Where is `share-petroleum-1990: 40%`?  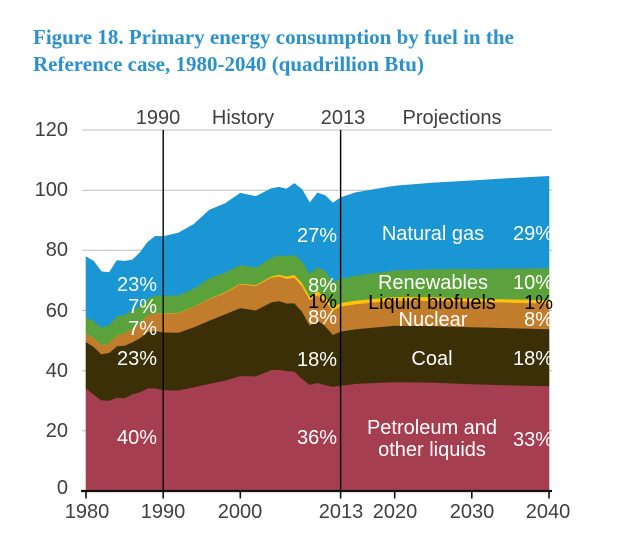
share-petroleum-1990: 40% is located at coordinates (136, 438).